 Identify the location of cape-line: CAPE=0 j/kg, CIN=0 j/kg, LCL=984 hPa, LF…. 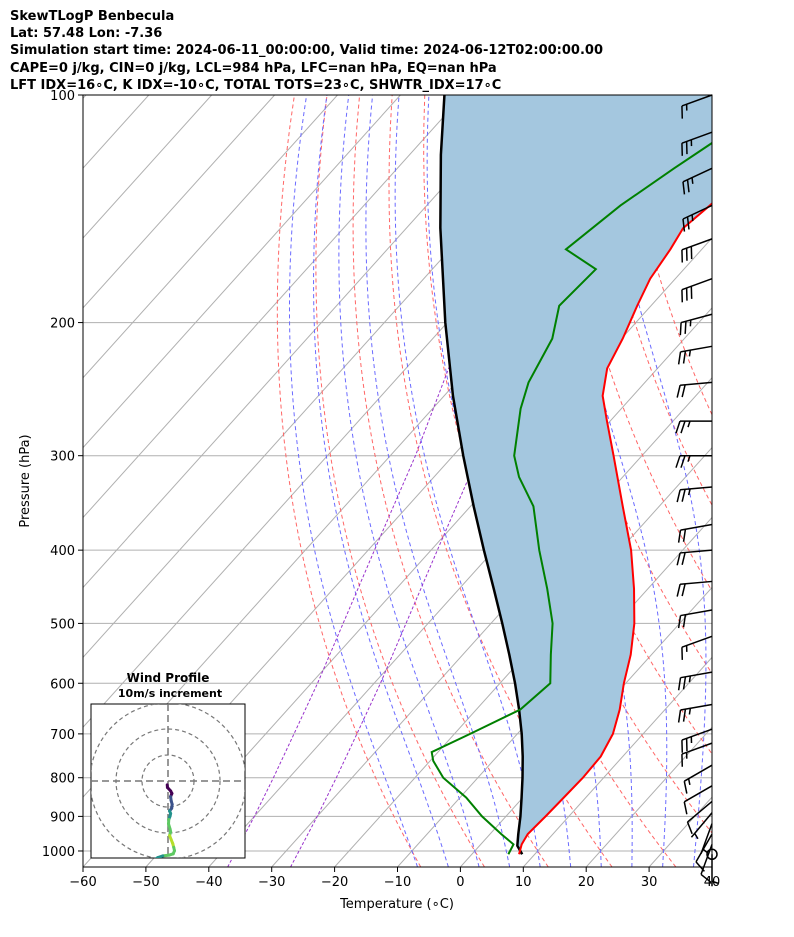
(253, 68).